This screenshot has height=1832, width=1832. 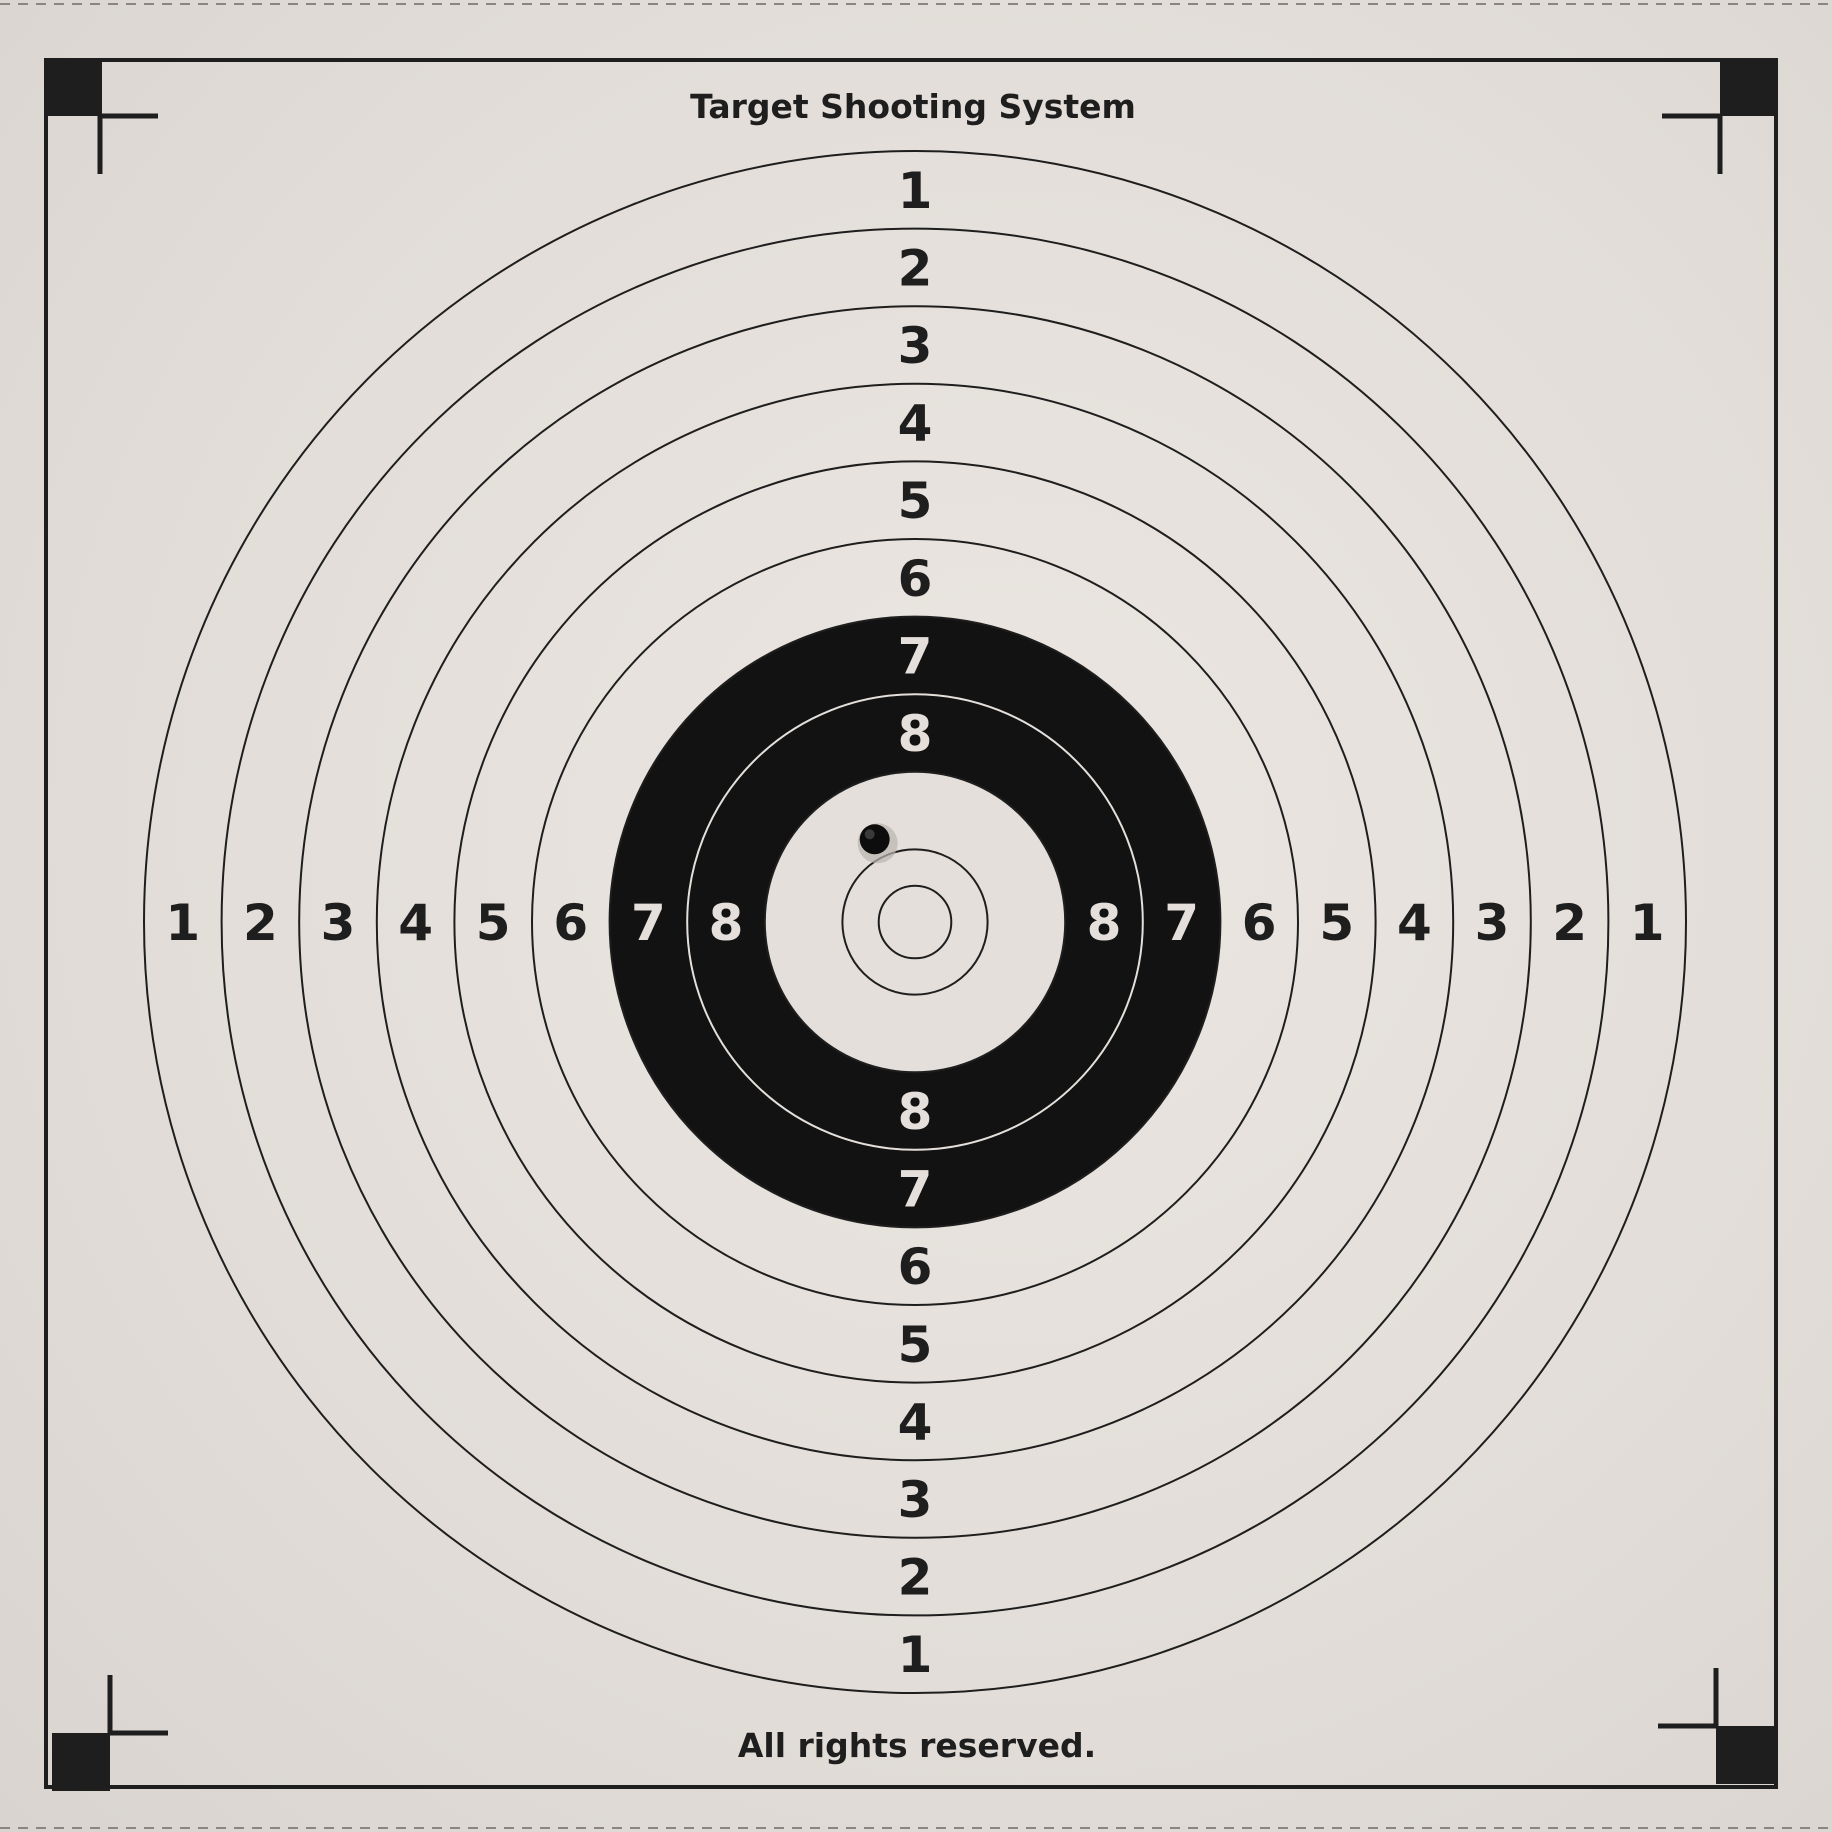 I want to click on ring-number-7-left: 7, so click(x=648, y=923).